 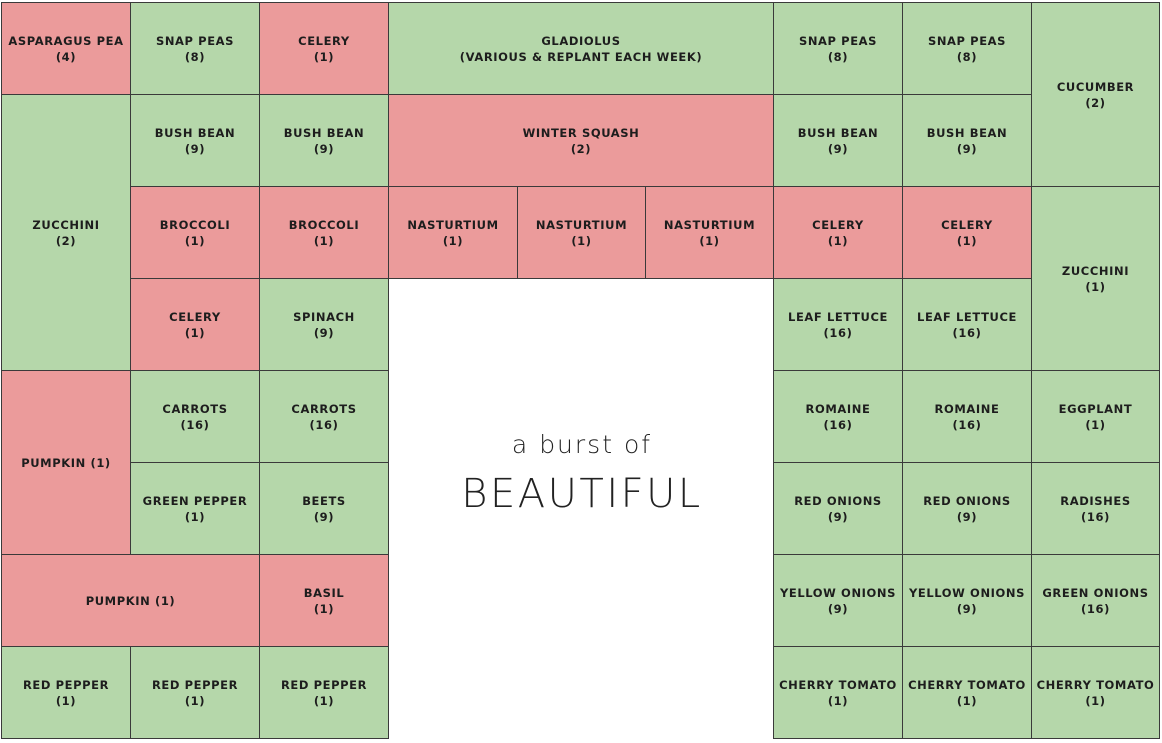 I want to click on plot-carrots-1: CARROTS (16), so click(x=195, y=416).